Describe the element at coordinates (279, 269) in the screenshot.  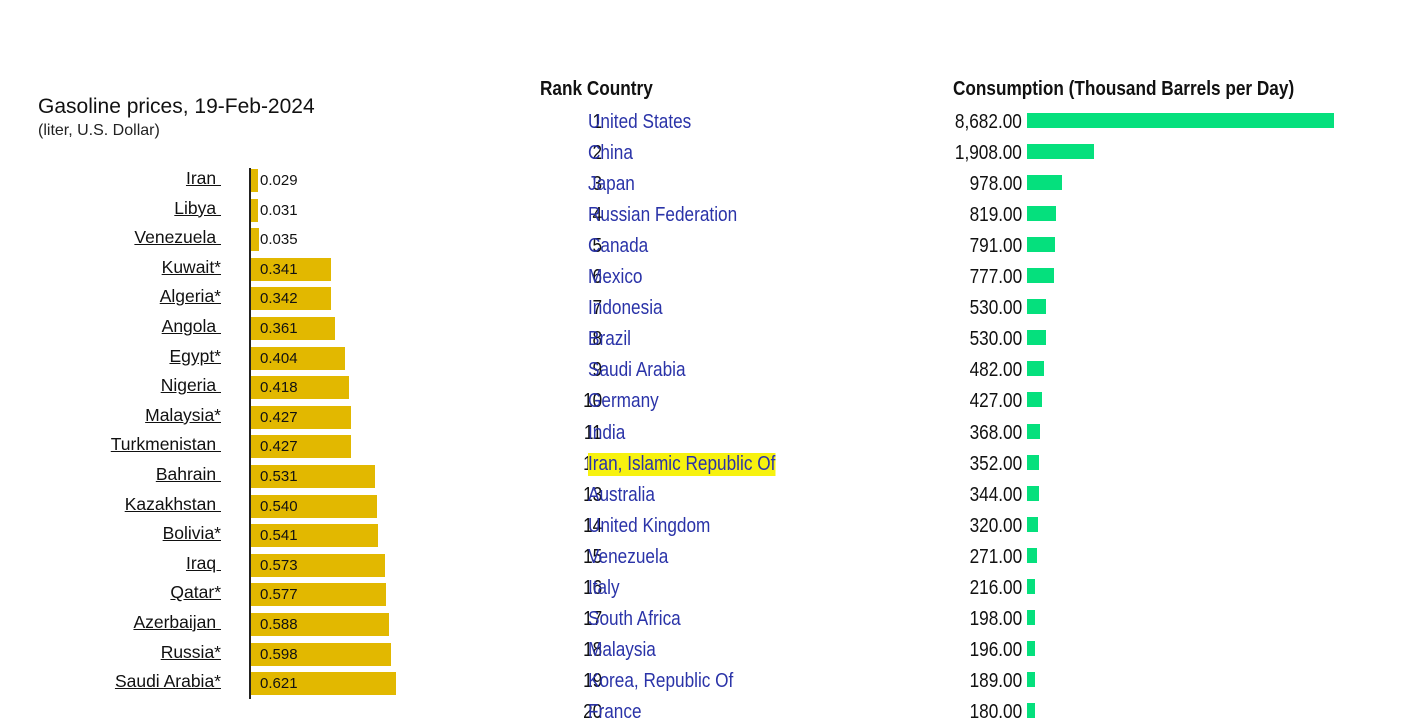
I see `data-label: 0.341` at that location.